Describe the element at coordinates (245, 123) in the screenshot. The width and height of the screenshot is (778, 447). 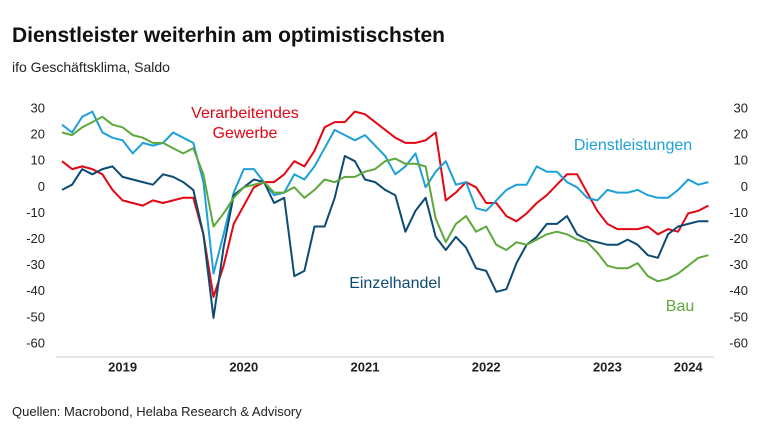
I see `series-label: Verarbeitendes Gewerbe` at that location.